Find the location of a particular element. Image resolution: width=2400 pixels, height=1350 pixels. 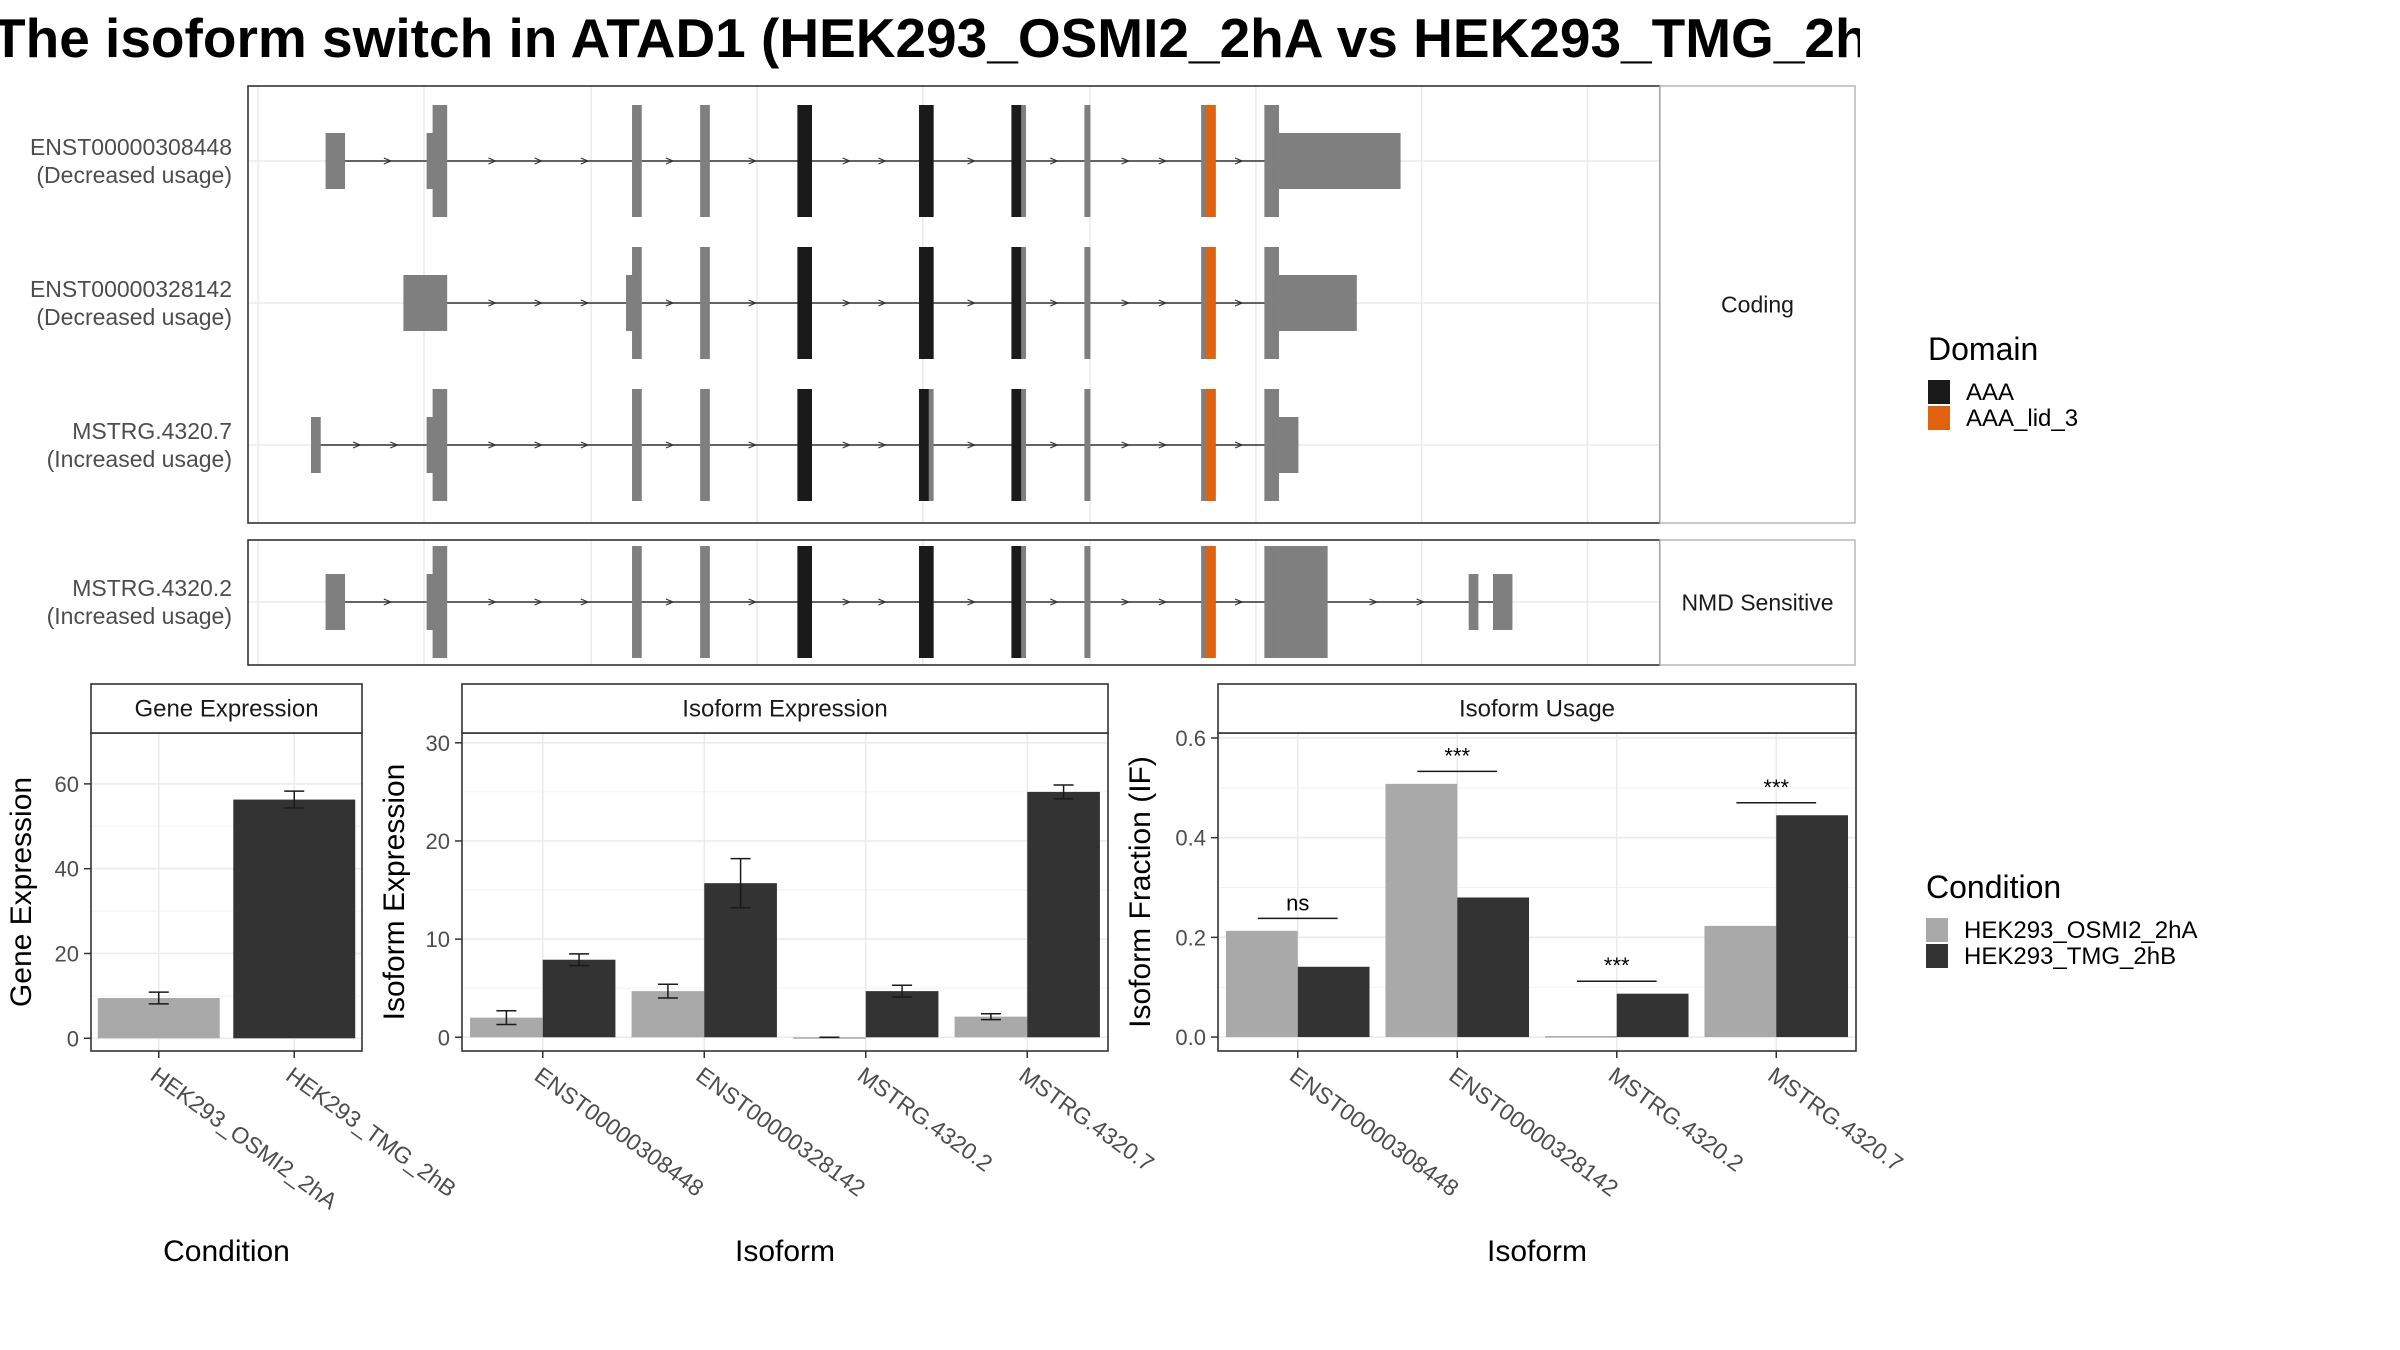

y-tick-label: 30 is located at coordinates (438, 743).